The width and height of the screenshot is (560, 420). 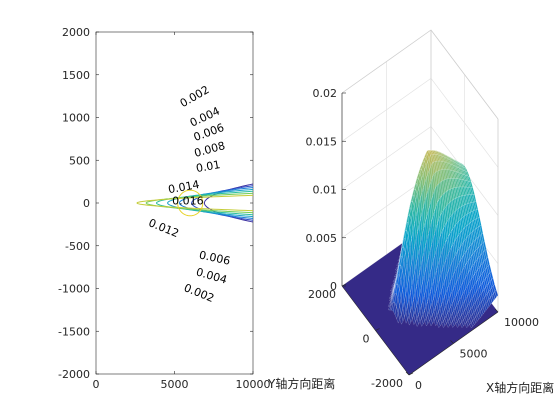 What do you see at coordinates (74, 289) in the screenshot?
I see `y-tick-label: -1000` at bounding box center [74, 289].